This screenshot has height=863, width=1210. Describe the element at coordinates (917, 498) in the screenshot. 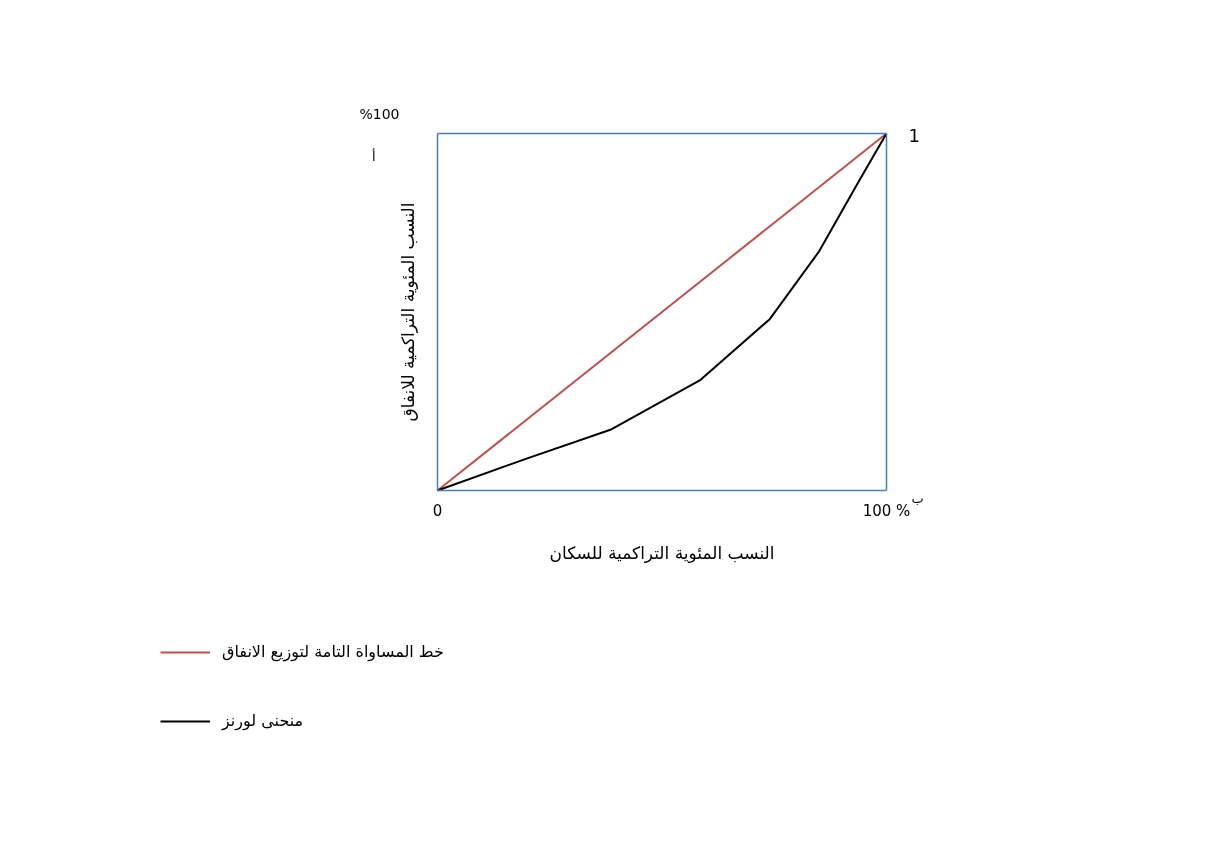

I see `text: ب` at that location.